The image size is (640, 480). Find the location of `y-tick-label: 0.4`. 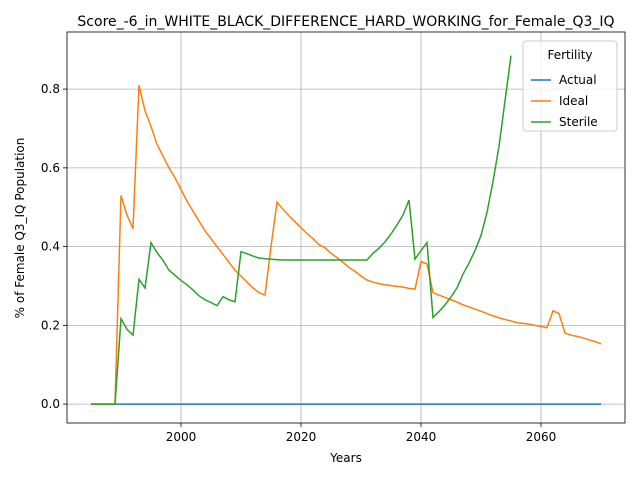

y-tick-label: 0.4 is located at coordinates (50, 247).